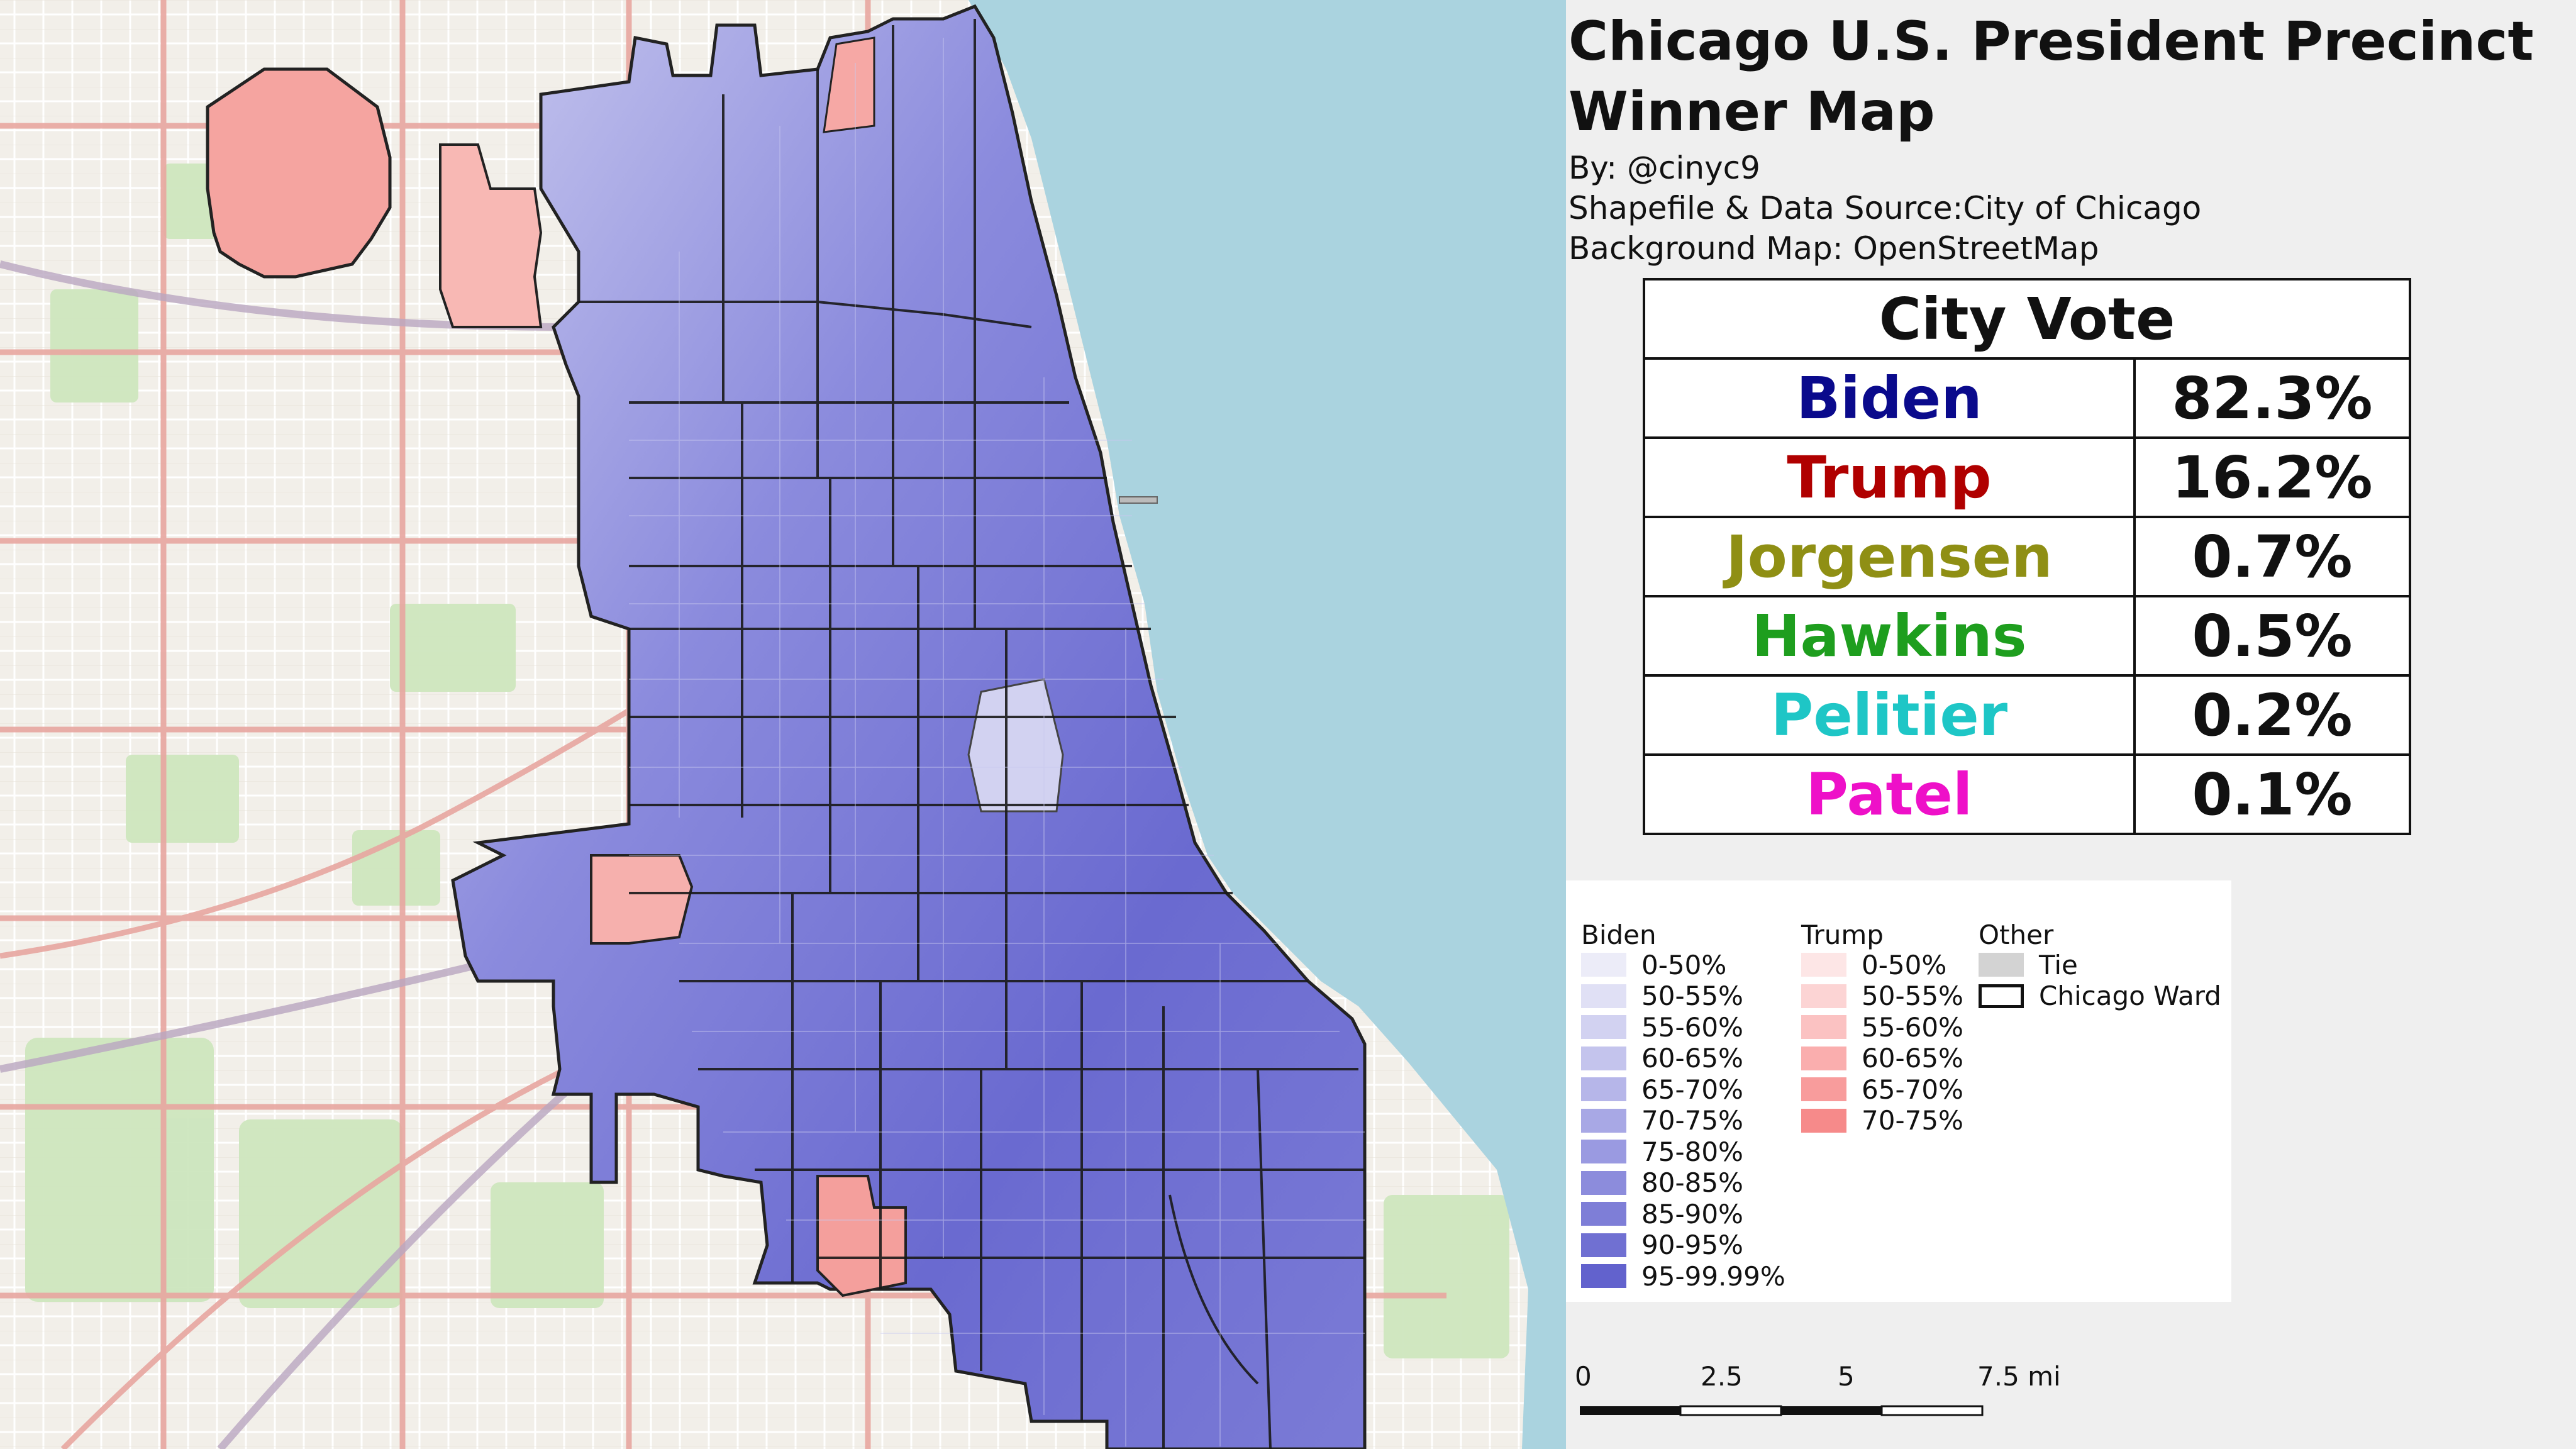 Image resolution: width=2576 pixels, height=1449 pixels. I want to click on candidate-percent: 16.2%, so click(2272, 477).